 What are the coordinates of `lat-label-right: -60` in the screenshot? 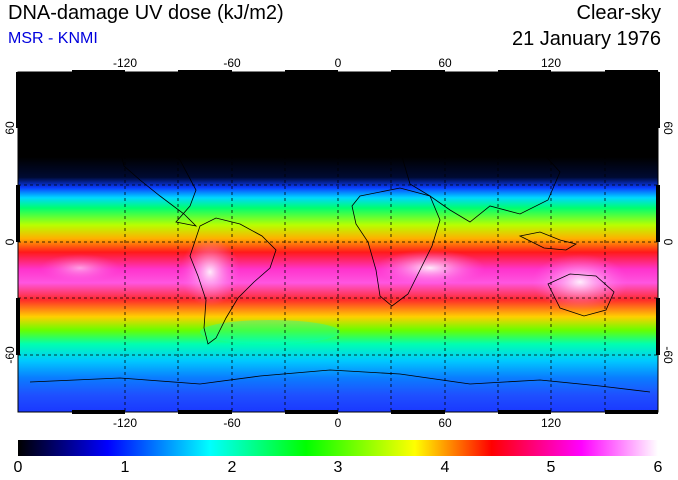 It's located at (668, 355).